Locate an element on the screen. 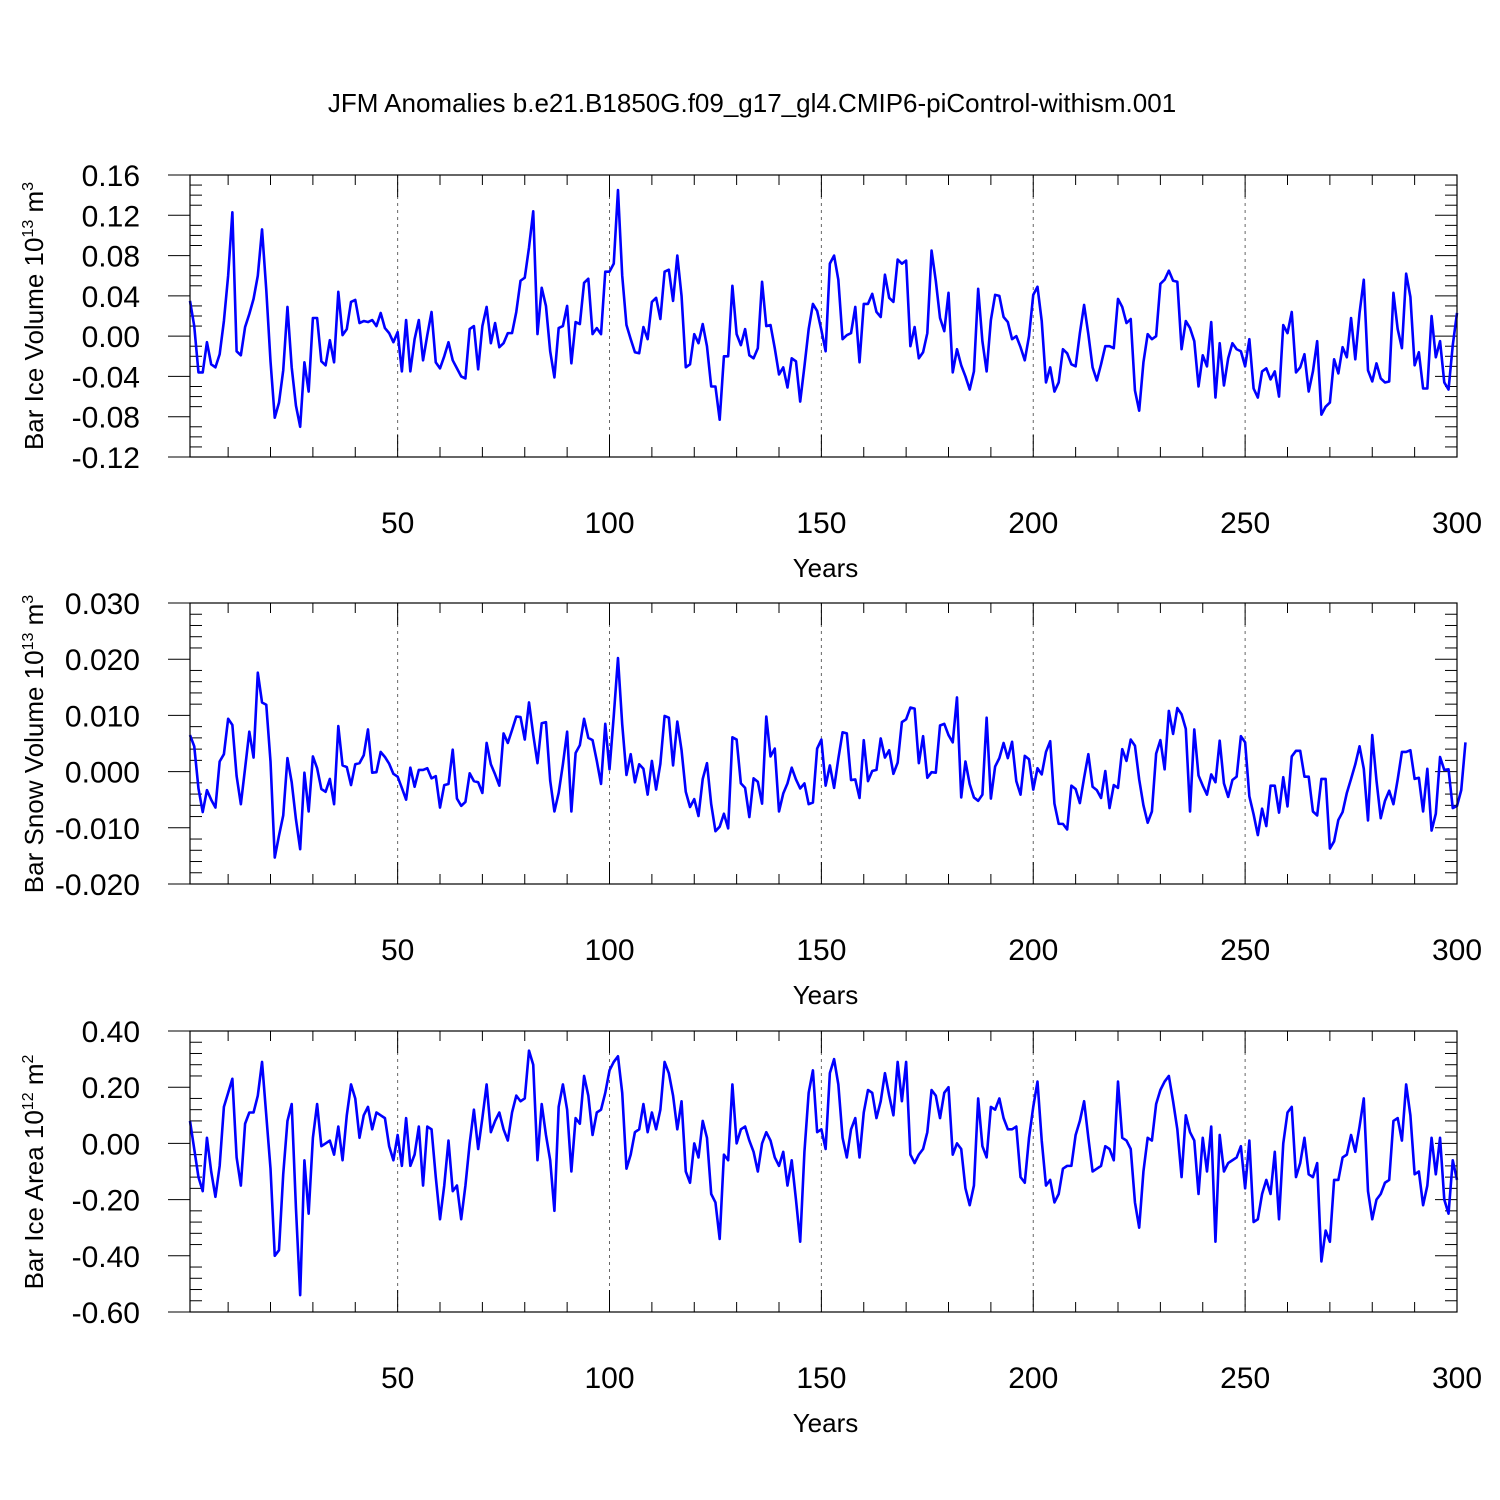 Image resolution: width=1500 pixels, height=1500 pixels. y-axis-label-text: Bar Ice Area 10 is located at coordinates (34, 1199).